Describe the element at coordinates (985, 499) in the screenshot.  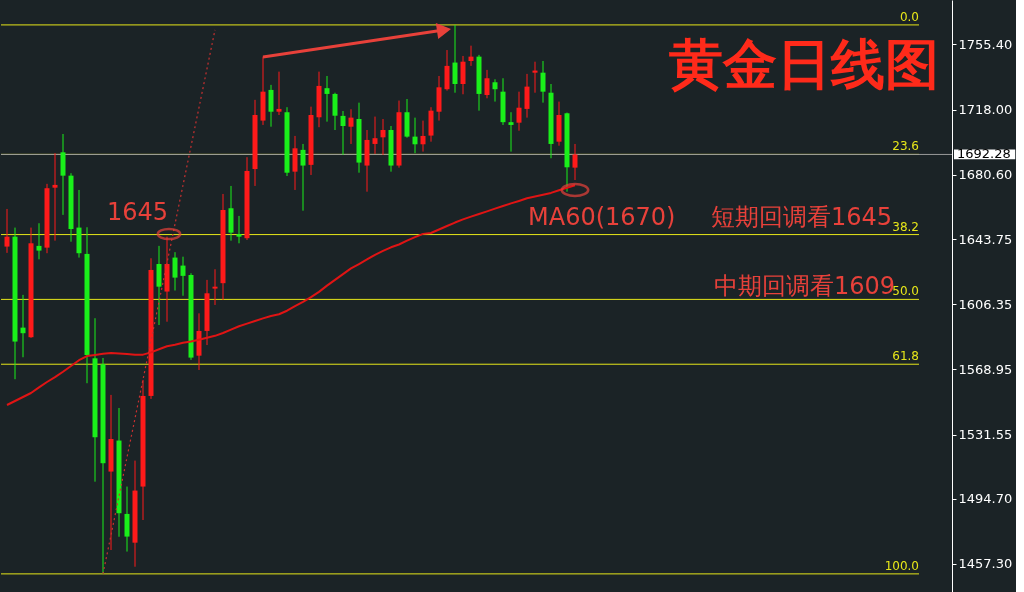
I see `y-tick-label: 1494.70` at that location.